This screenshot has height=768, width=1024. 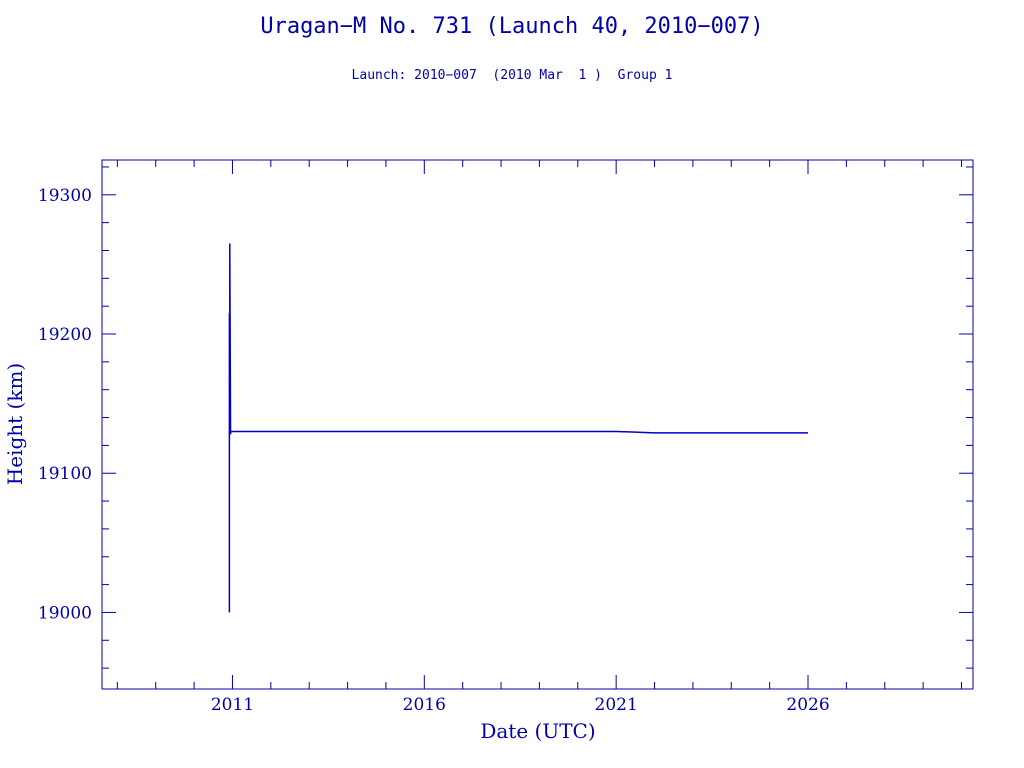 I want to click on x-tick-label: 2026, so click(x=807, y=705).